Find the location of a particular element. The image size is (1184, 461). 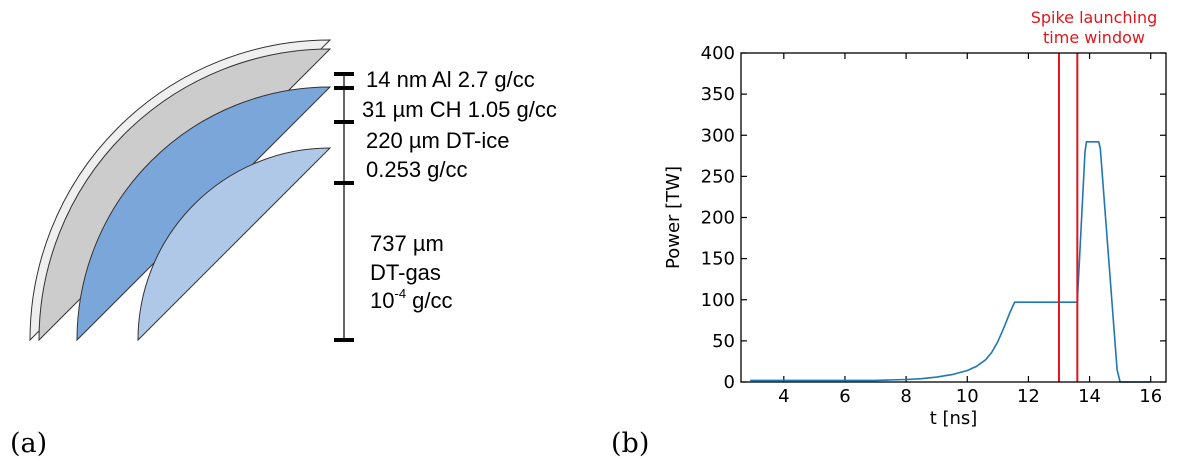

y-tick-label: 100 is located at coordinates (718, 300).